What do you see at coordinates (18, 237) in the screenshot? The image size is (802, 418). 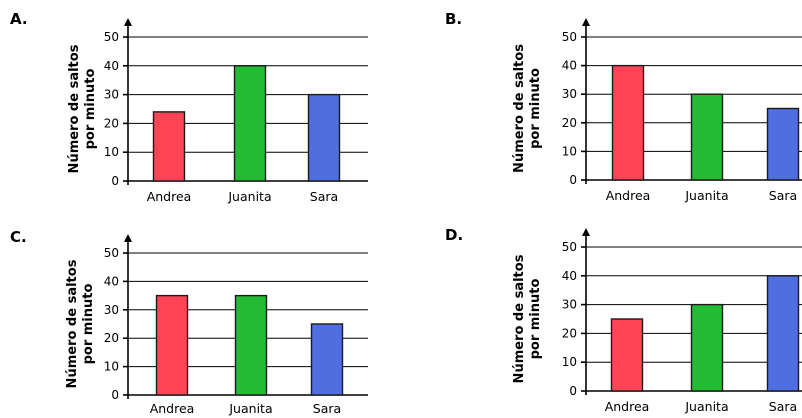 I see `panel-label: C.` at bounding box center [18, 237].